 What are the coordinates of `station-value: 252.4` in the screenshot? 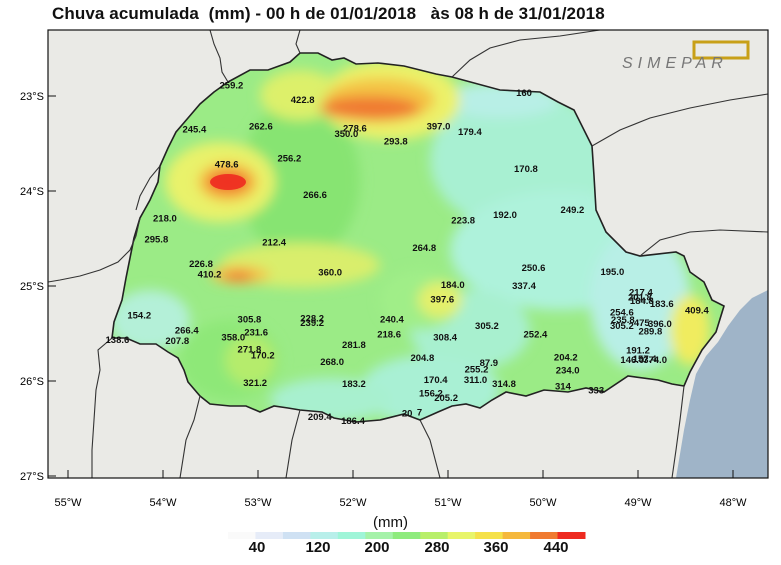 It's located at (536, 334).